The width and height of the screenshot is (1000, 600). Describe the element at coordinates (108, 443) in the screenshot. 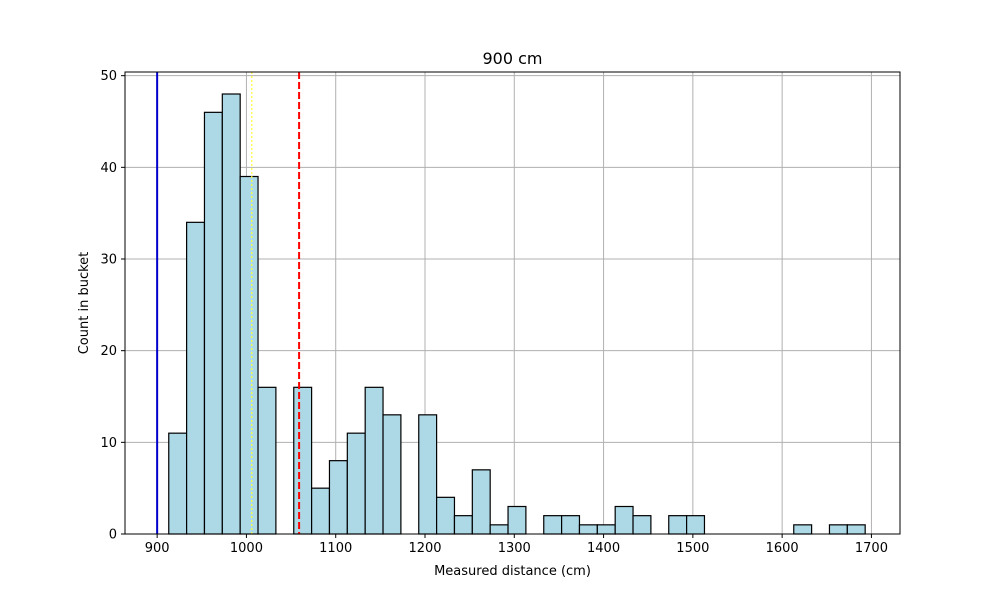

I see `y-tick-label-1: 10` at that location.